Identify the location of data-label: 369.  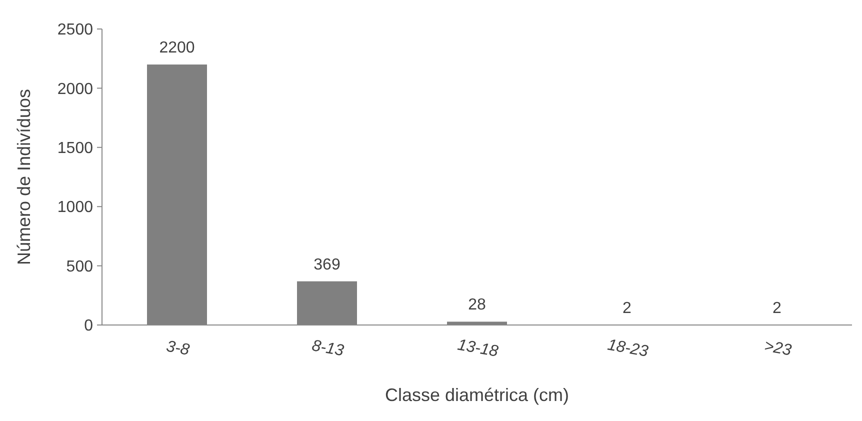
(327, 265).